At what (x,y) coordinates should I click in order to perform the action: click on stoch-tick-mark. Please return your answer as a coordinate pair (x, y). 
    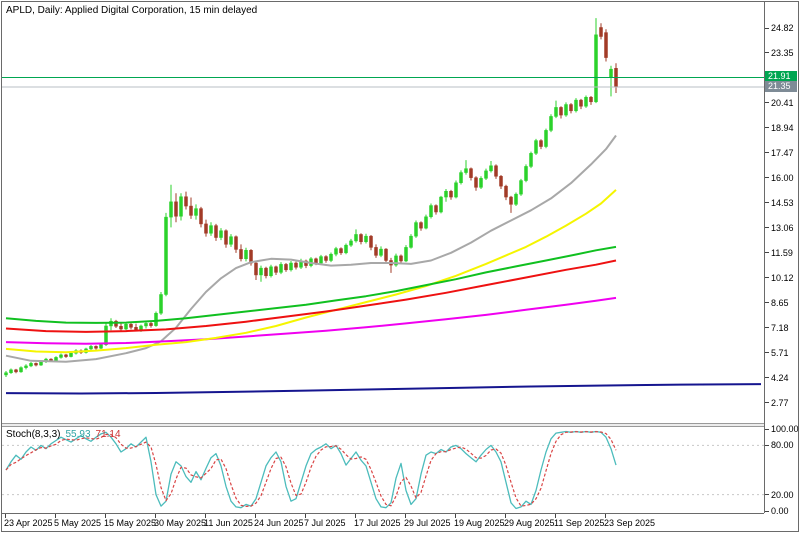
    Looking at the image, I should click on (767, 495).